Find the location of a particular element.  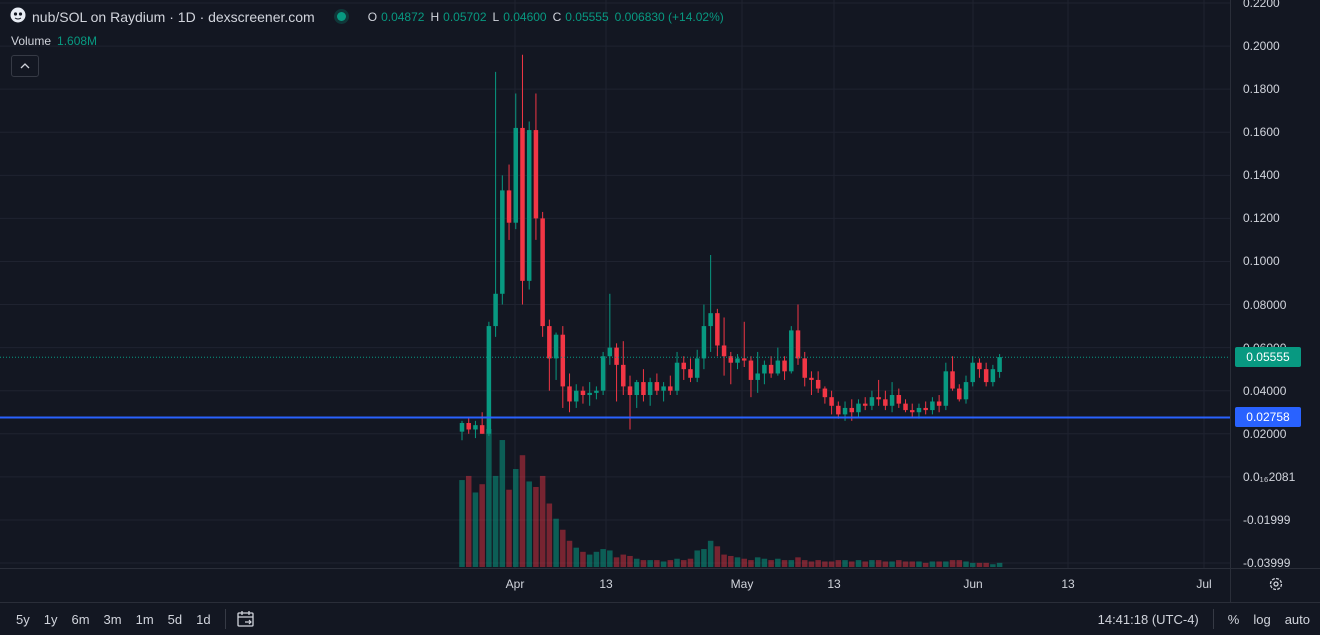

log-scale-toggle: log is located at coordinates (1262, 619).